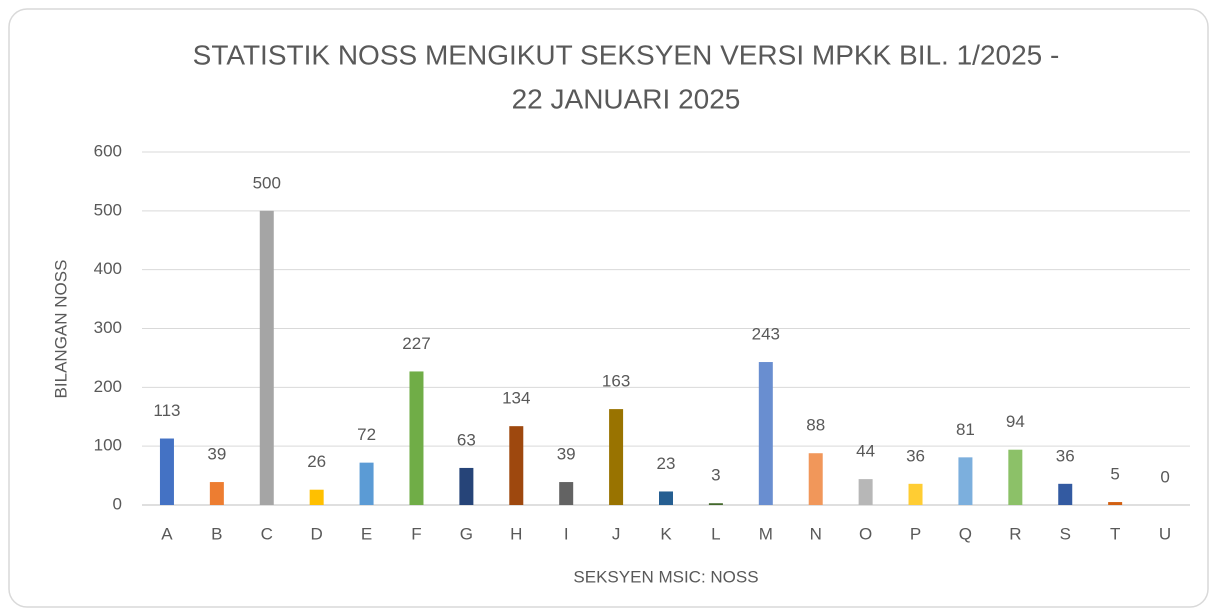 This screenshot has height=616, width=1217. I want to click on value-label: 134, so click(516, 398).